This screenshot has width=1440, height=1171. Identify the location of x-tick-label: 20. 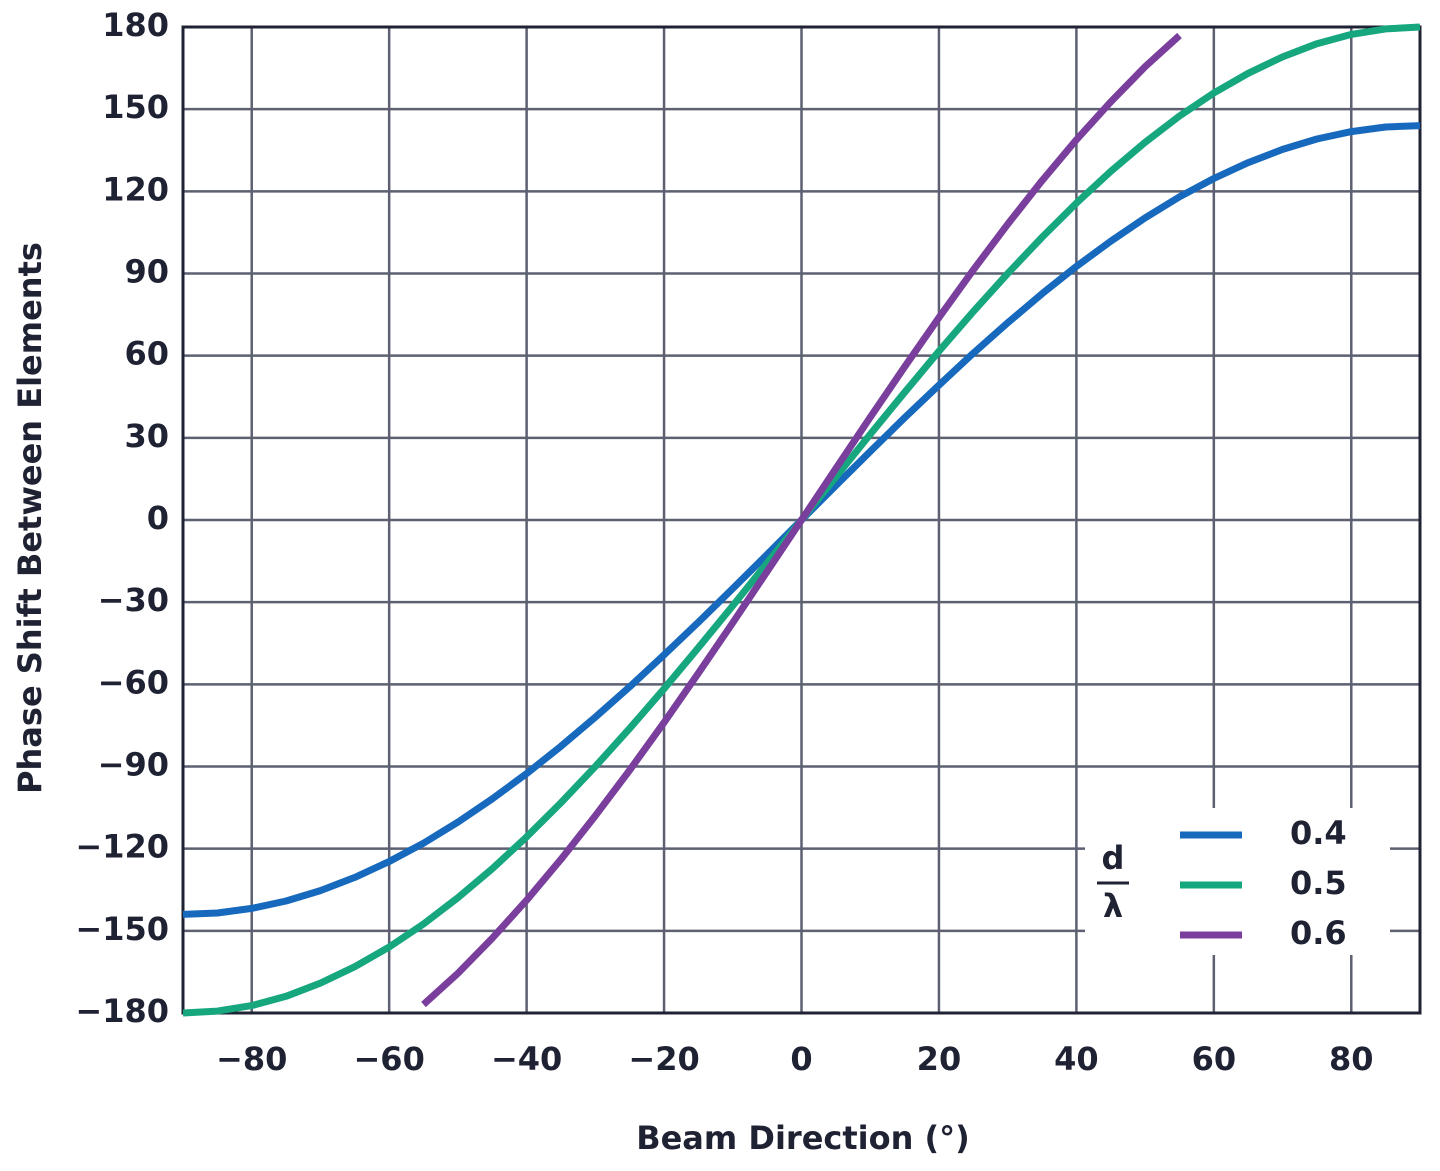
(939, 1059).